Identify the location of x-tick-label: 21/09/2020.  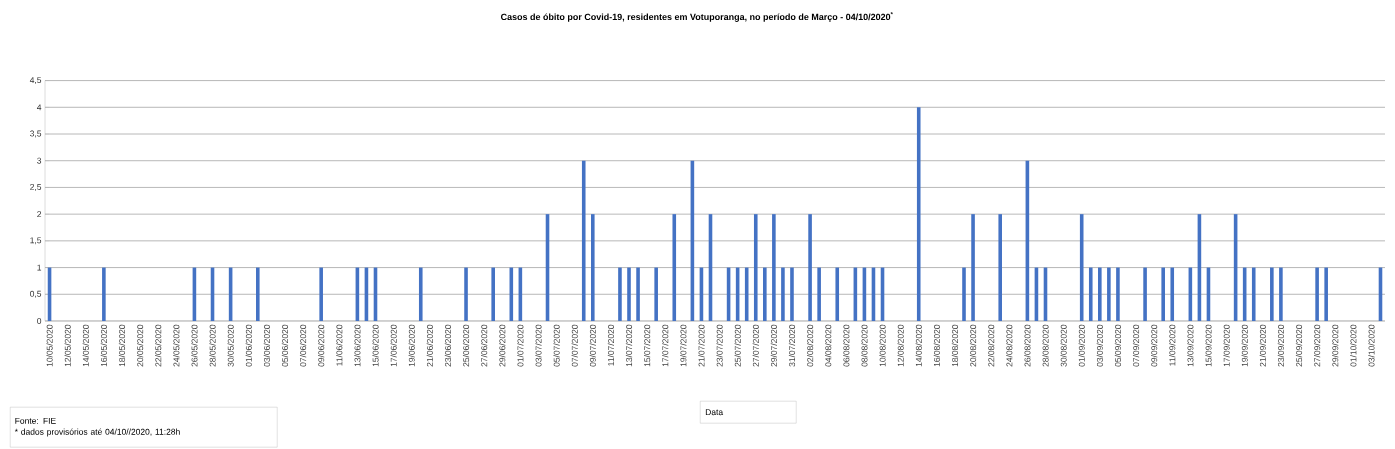
(1262, 345).